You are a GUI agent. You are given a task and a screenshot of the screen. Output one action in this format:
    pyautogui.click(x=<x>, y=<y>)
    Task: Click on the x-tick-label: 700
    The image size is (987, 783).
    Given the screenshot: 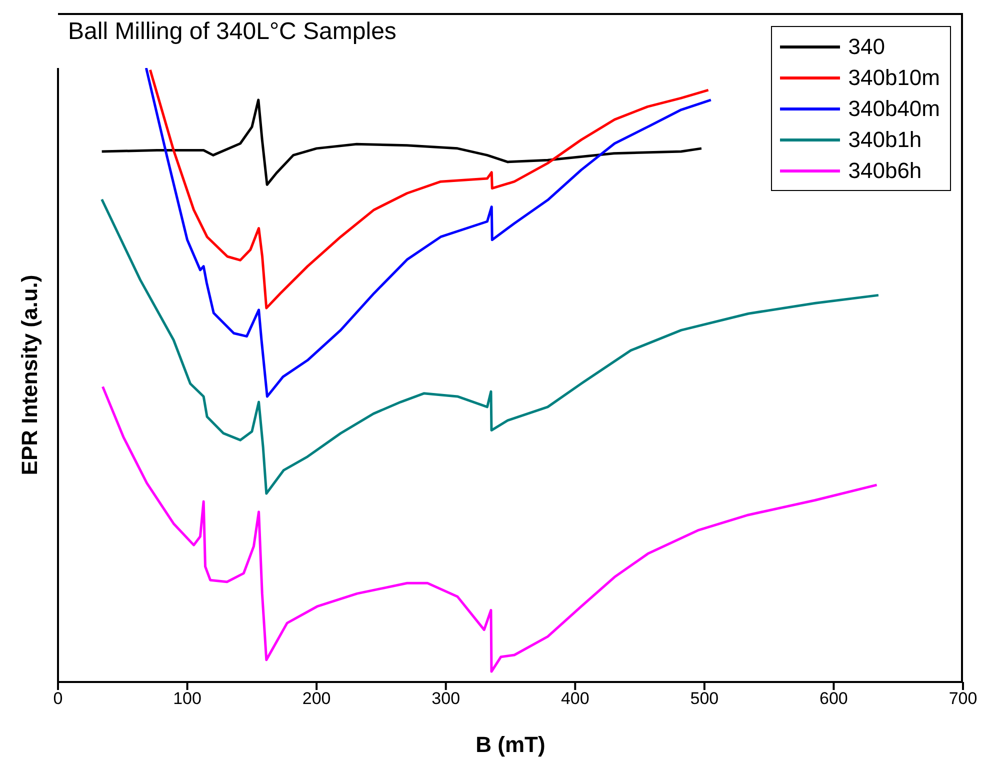 What is the action you would take?
    pyautogui.click(x=963, y=698)
    